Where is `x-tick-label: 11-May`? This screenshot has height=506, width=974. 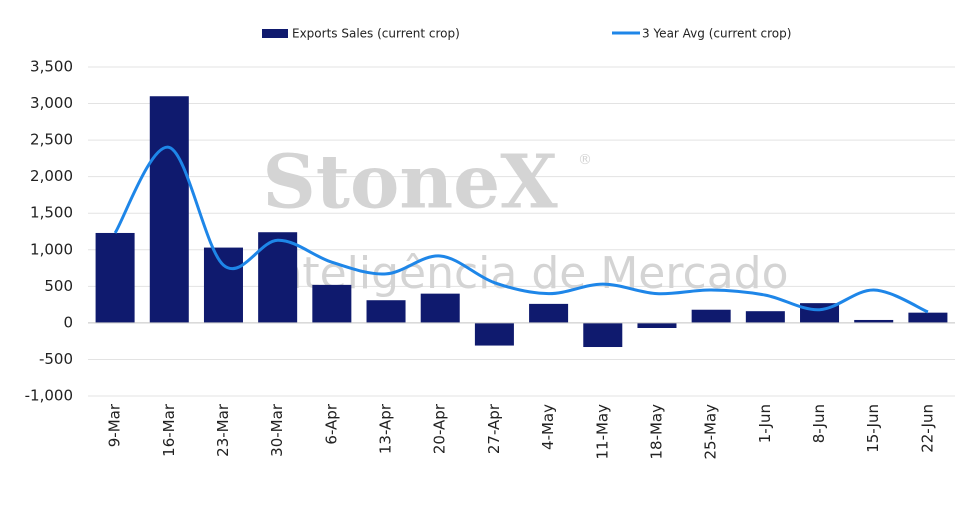
x-tick-label: 11-May is located at coordinates (602, 432).